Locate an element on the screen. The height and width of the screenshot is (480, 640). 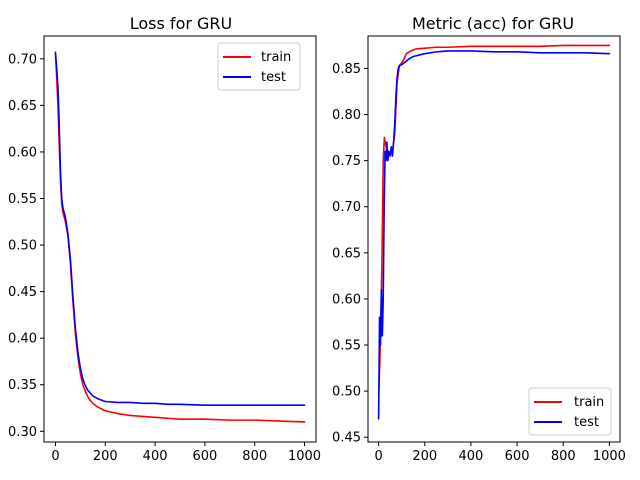
metric-ytick-label-6: 0.75 is located at coordinates (346, 161).